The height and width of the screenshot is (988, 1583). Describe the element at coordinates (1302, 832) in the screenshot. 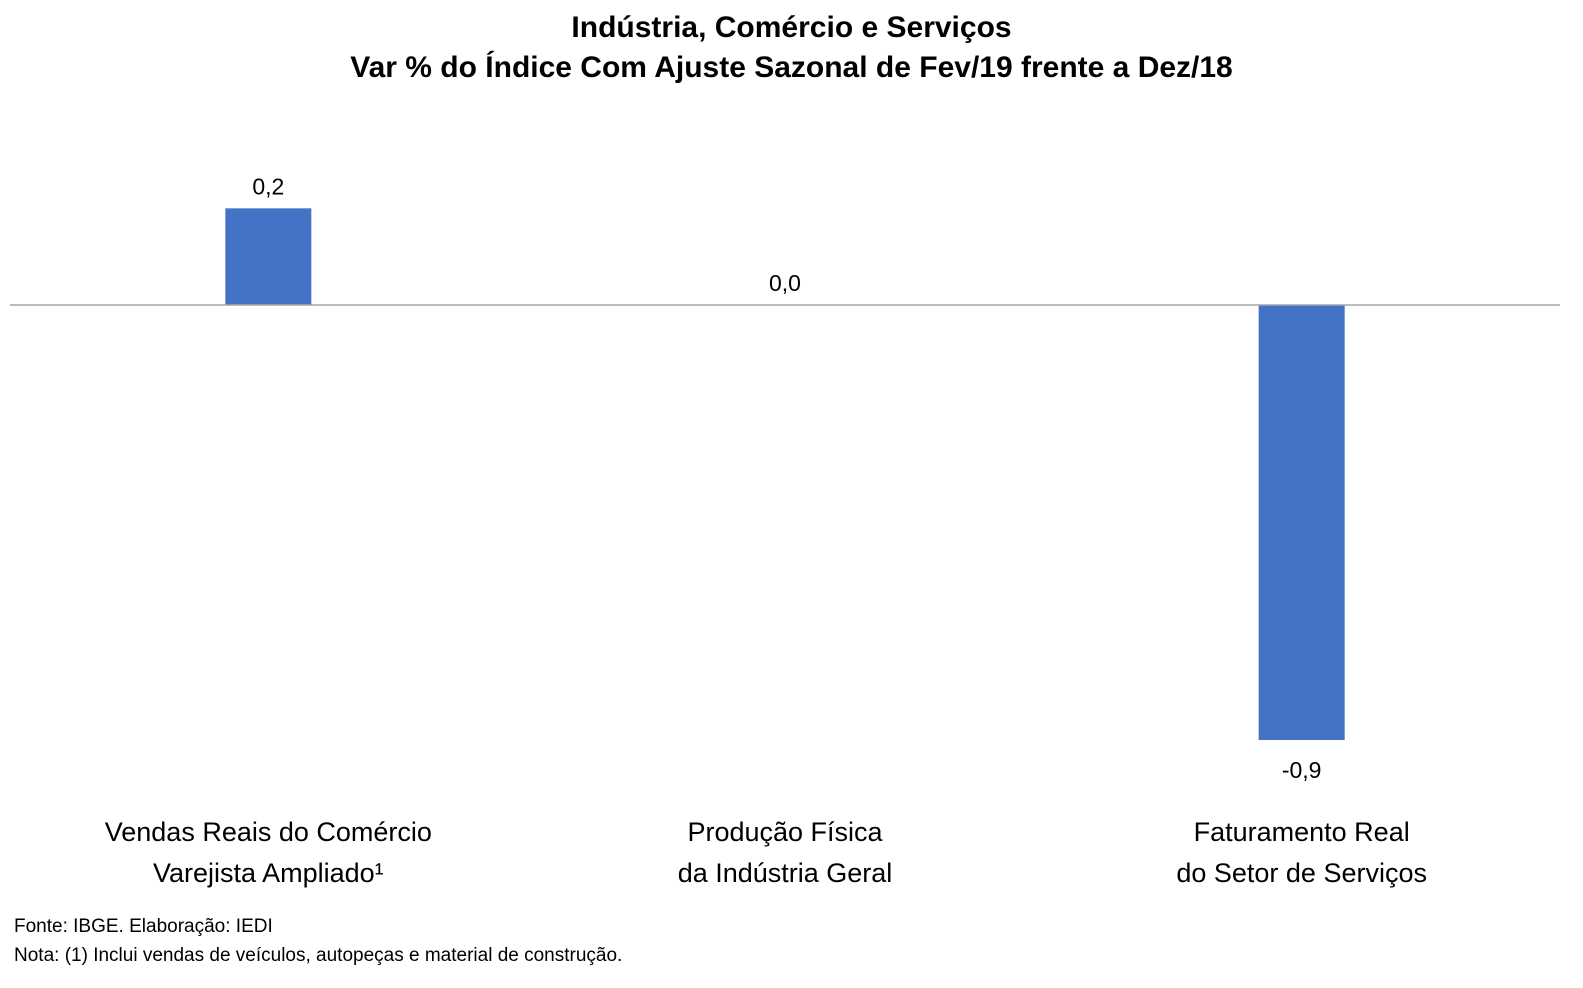

I see `category-label-3-line-1: Faturamento Real` at that location.